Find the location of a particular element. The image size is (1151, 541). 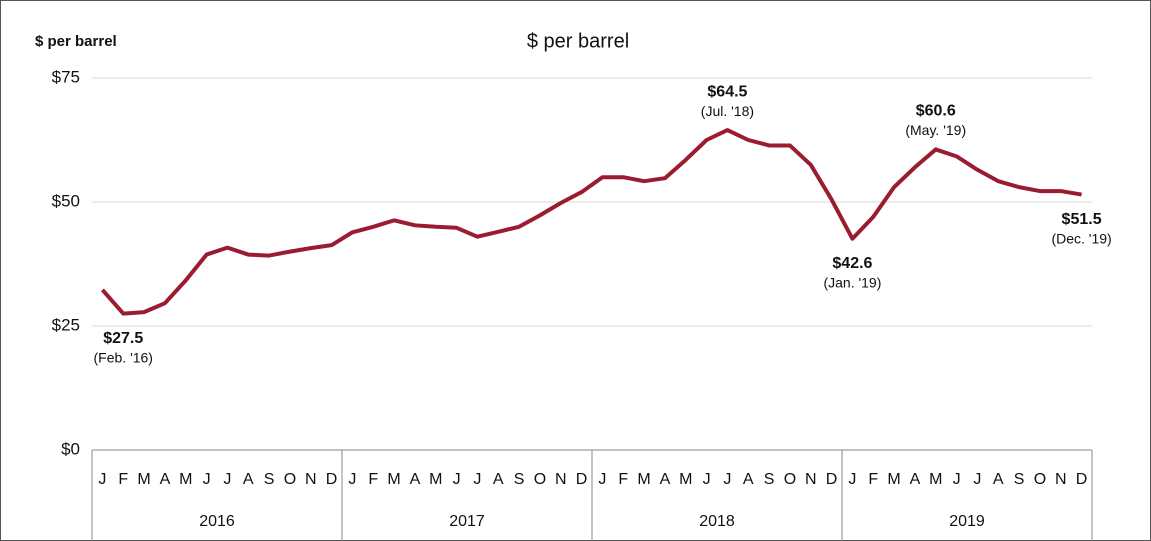

value-label: $27.5 is located at coordinates (123, 338).